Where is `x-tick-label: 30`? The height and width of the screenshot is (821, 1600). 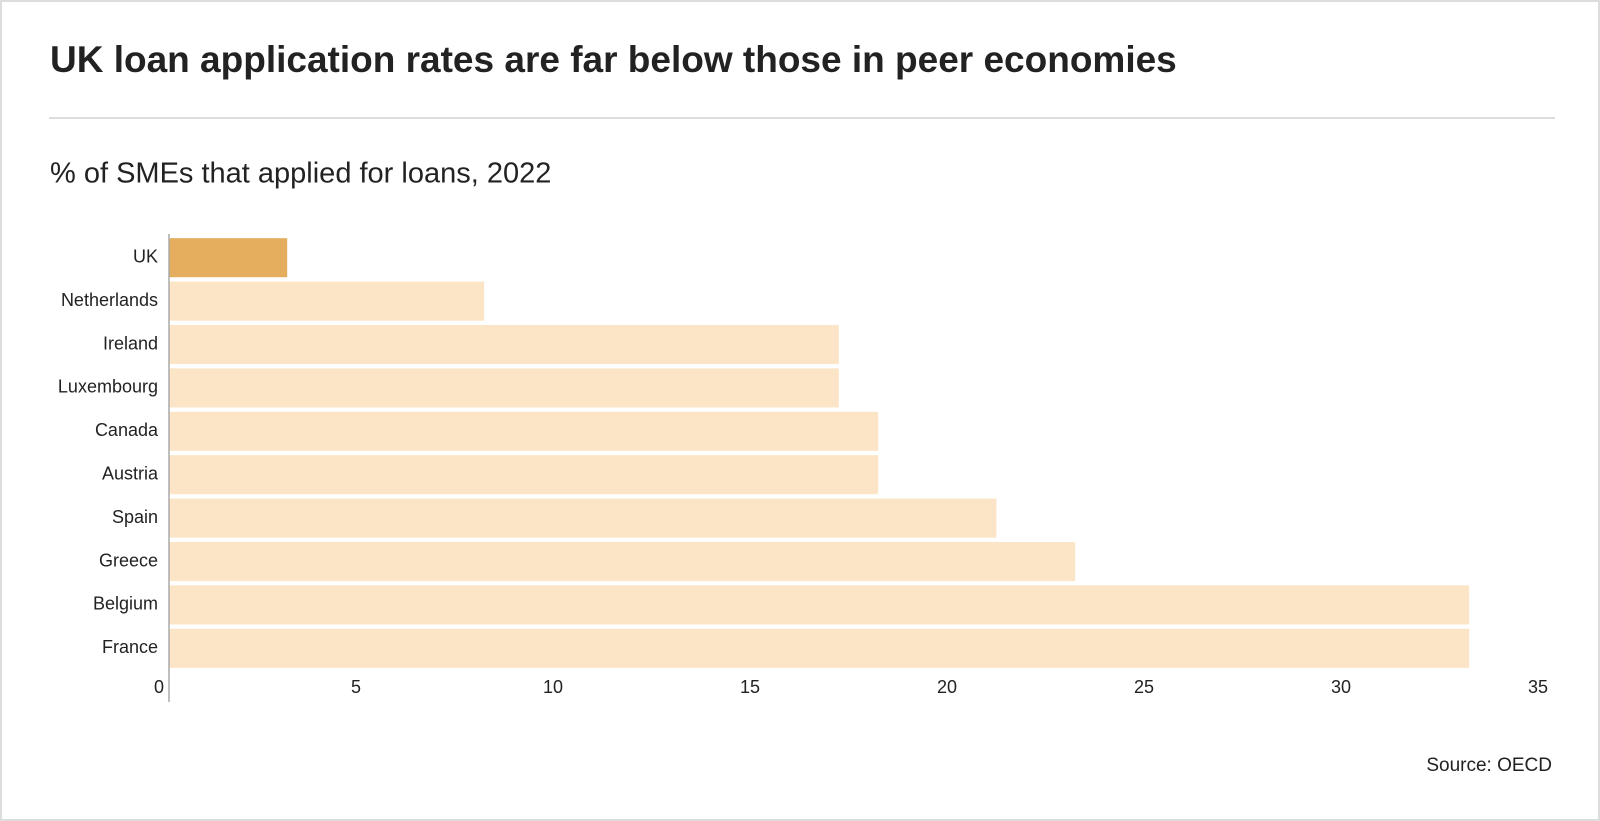 x-tick-label: 30 is located at coordinates (1341, 687).